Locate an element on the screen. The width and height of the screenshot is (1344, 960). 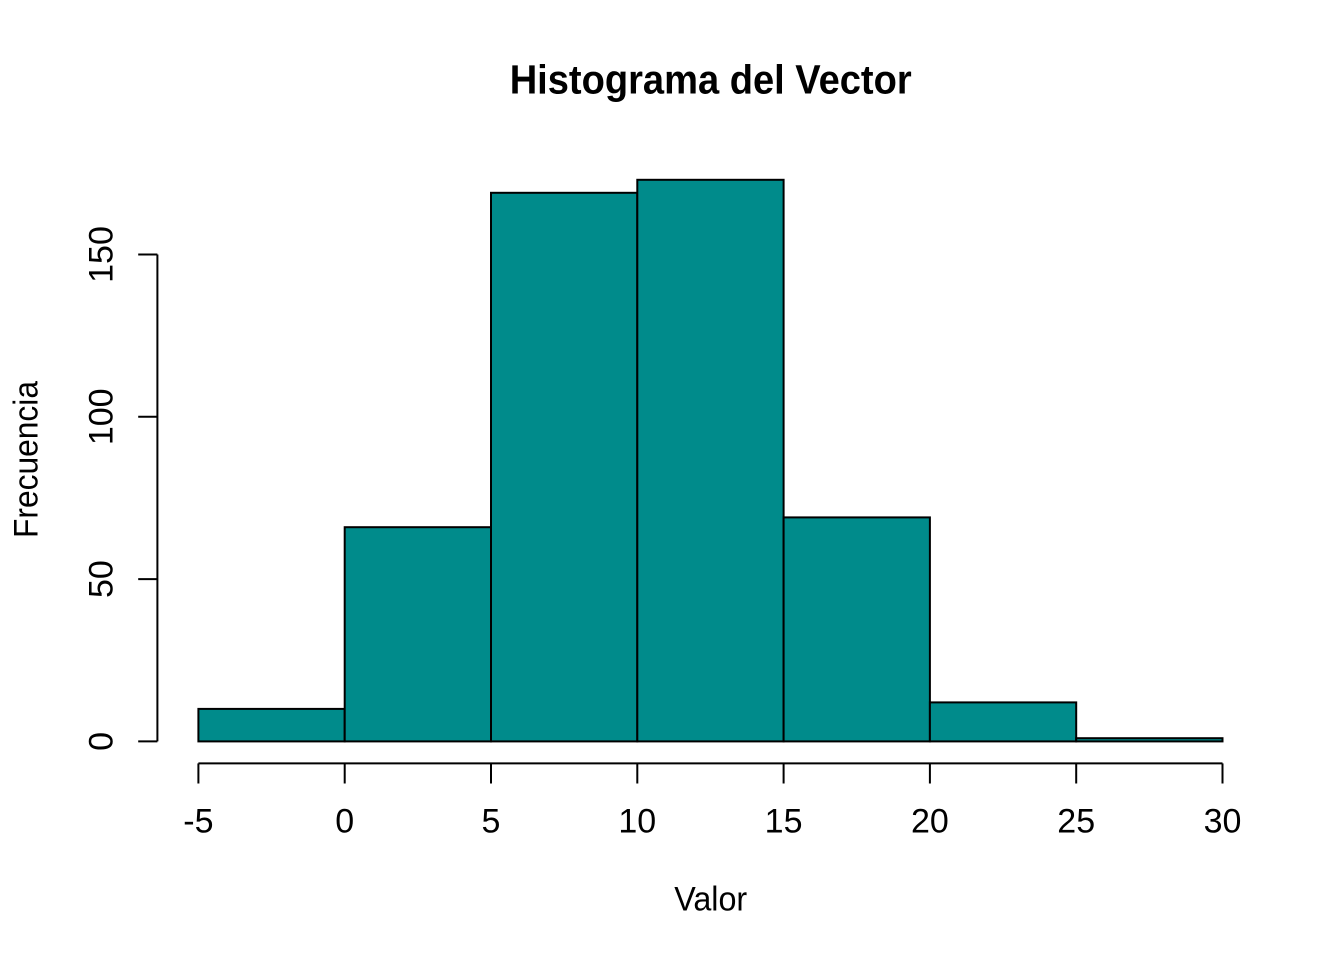
svg-text: 150 is located at coordinates (101, 254).